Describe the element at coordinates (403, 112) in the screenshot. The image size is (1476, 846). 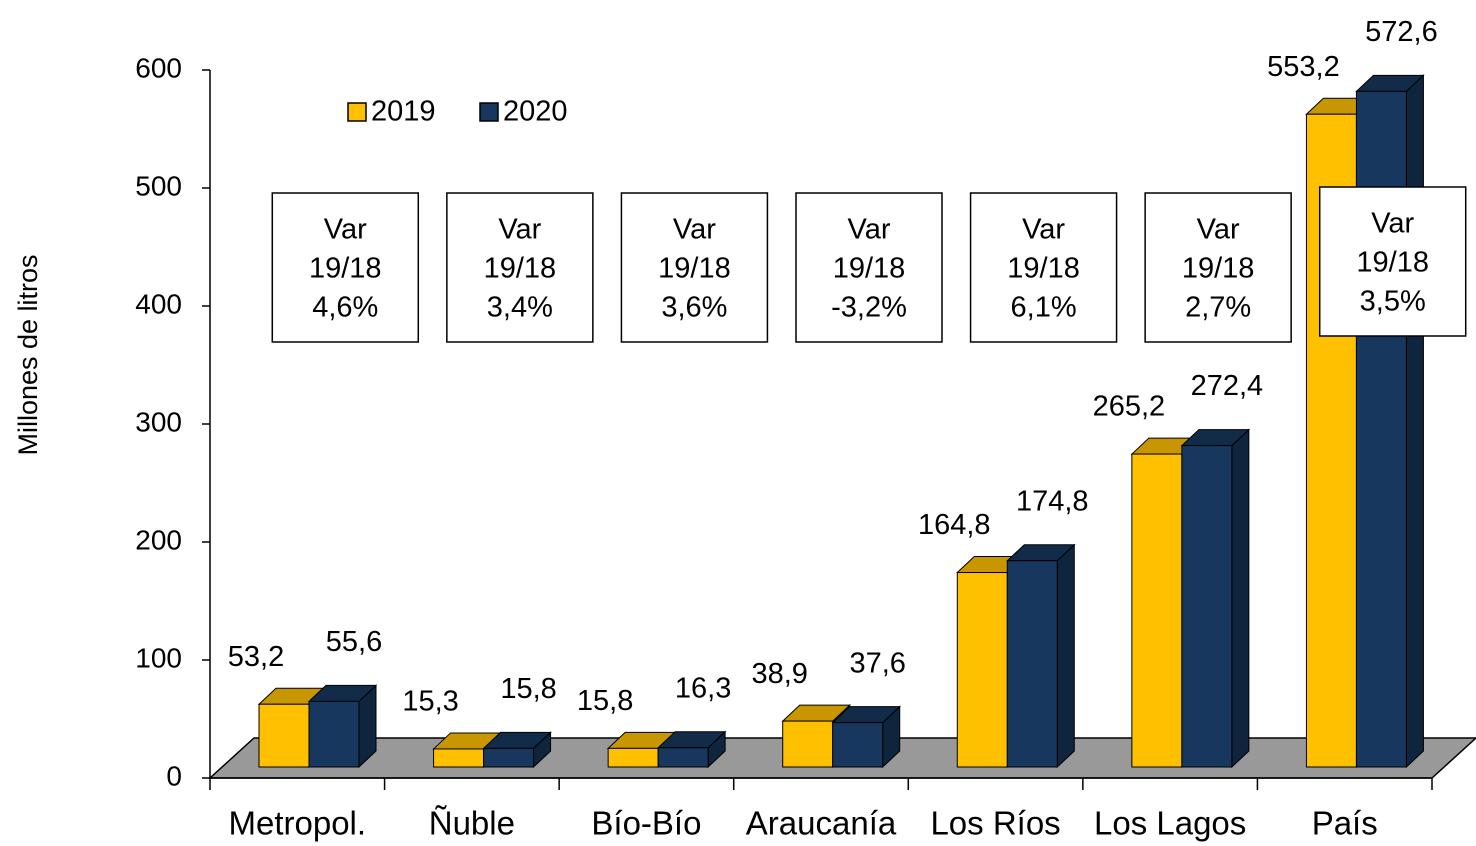
I see `legend-label: 2019` at that location.